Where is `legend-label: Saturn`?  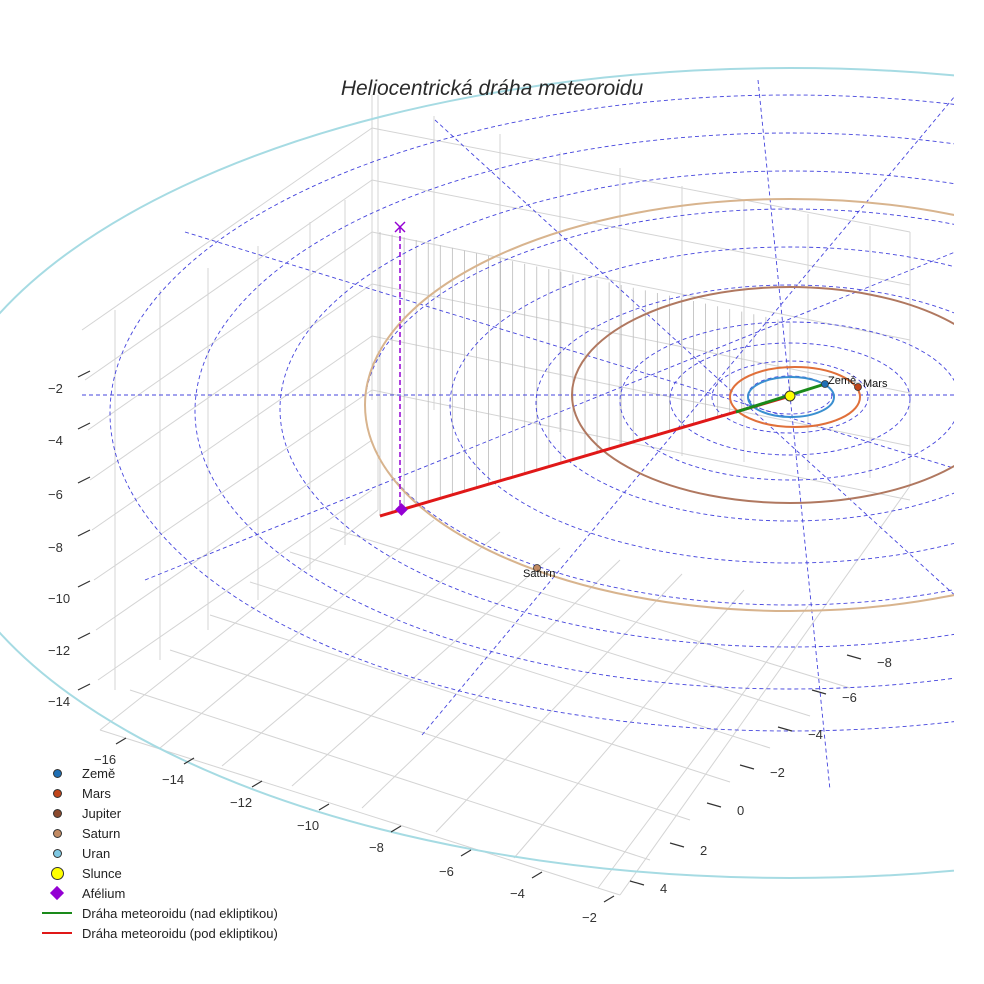
legend-label: Saturn is located at coordinates (101, 833).